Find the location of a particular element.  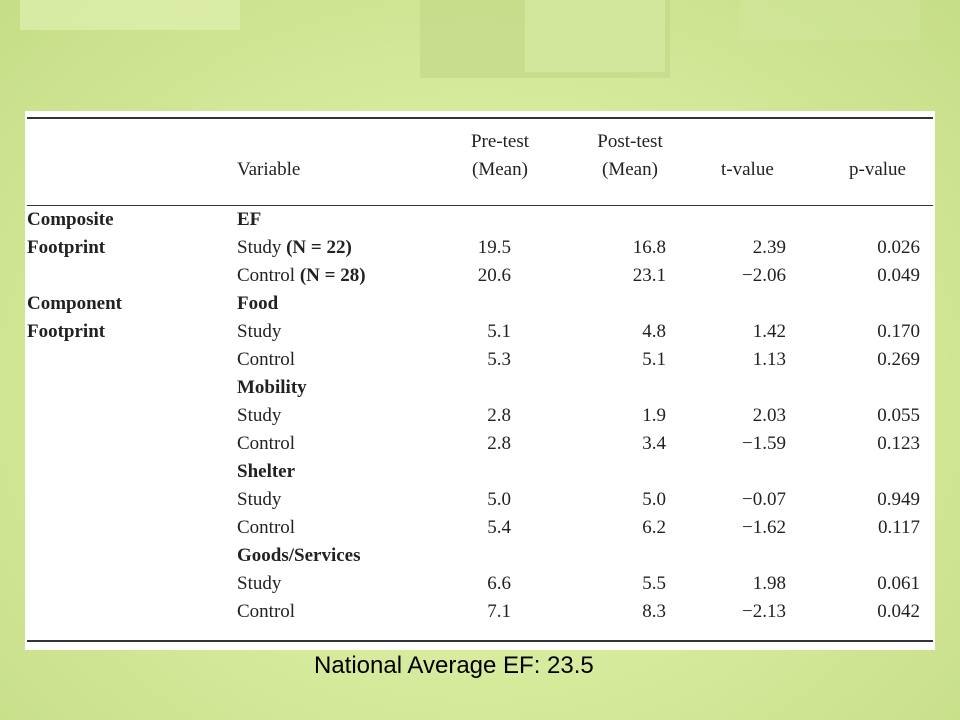

row-pre: 6.6 is located at coordinates (499, 583).